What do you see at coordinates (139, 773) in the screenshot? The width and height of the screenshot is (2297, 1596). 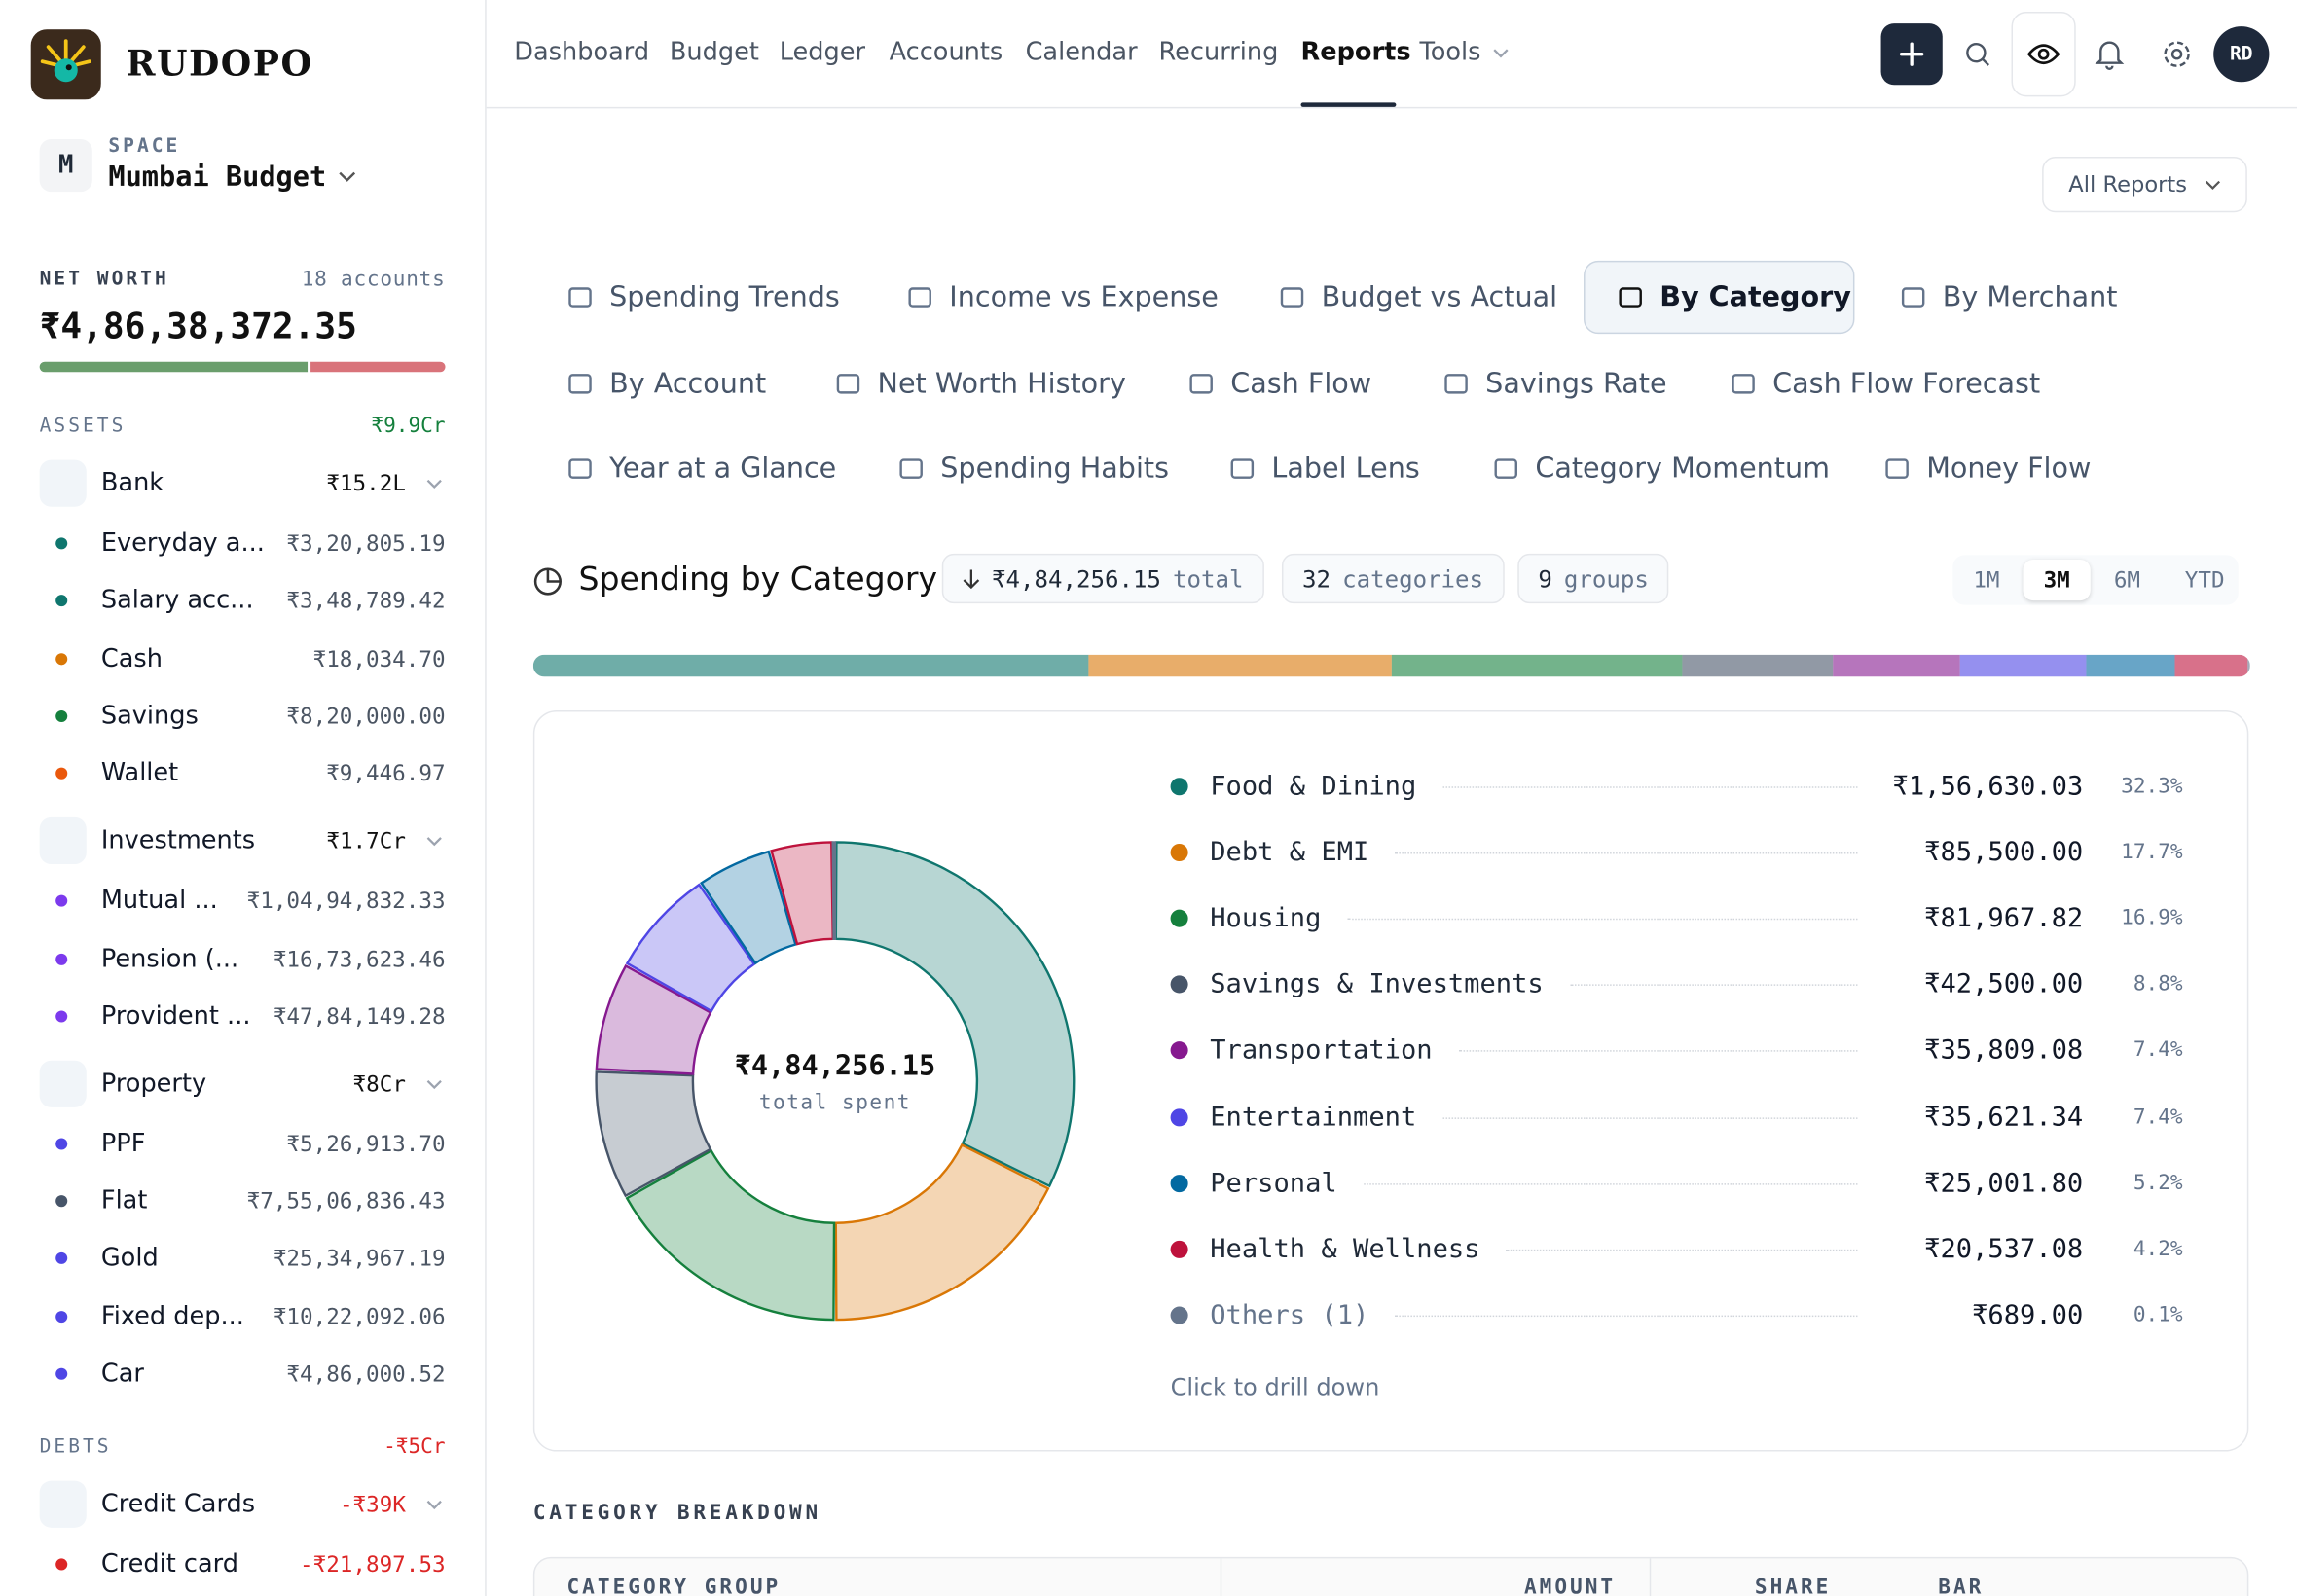 I see `account-name: Wallet` at bounding box center [139, 773].